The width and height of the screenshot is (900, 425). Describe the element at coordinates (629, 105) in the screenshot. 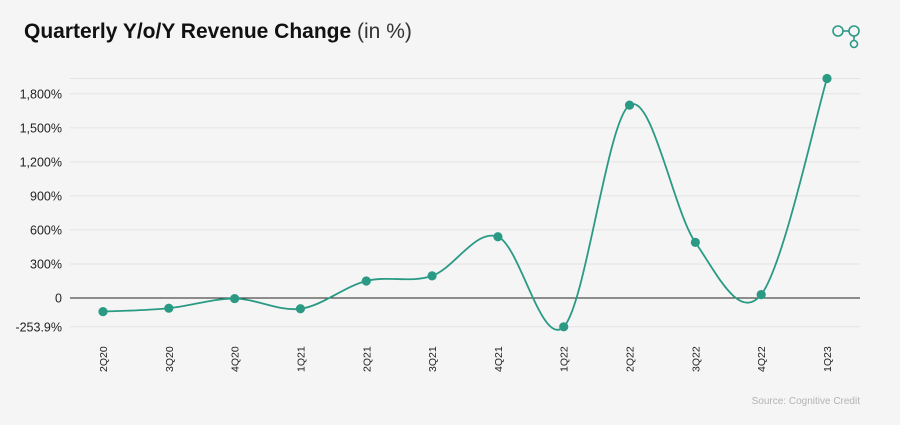

I see `data-point-2q22` at that location.